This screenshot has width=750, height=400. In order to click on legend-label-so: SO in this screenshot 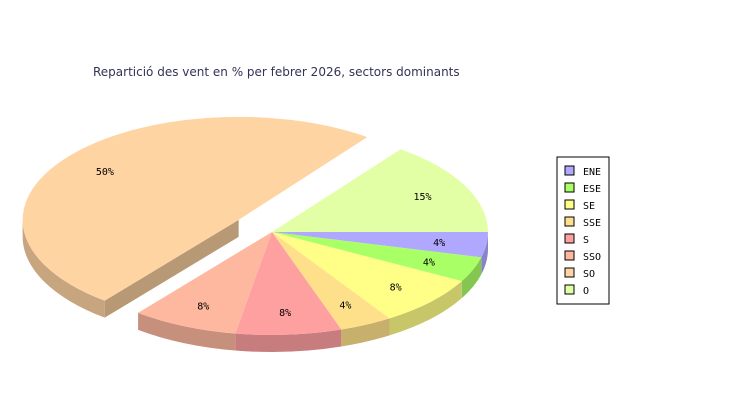, I will do `click(589, 274)`.